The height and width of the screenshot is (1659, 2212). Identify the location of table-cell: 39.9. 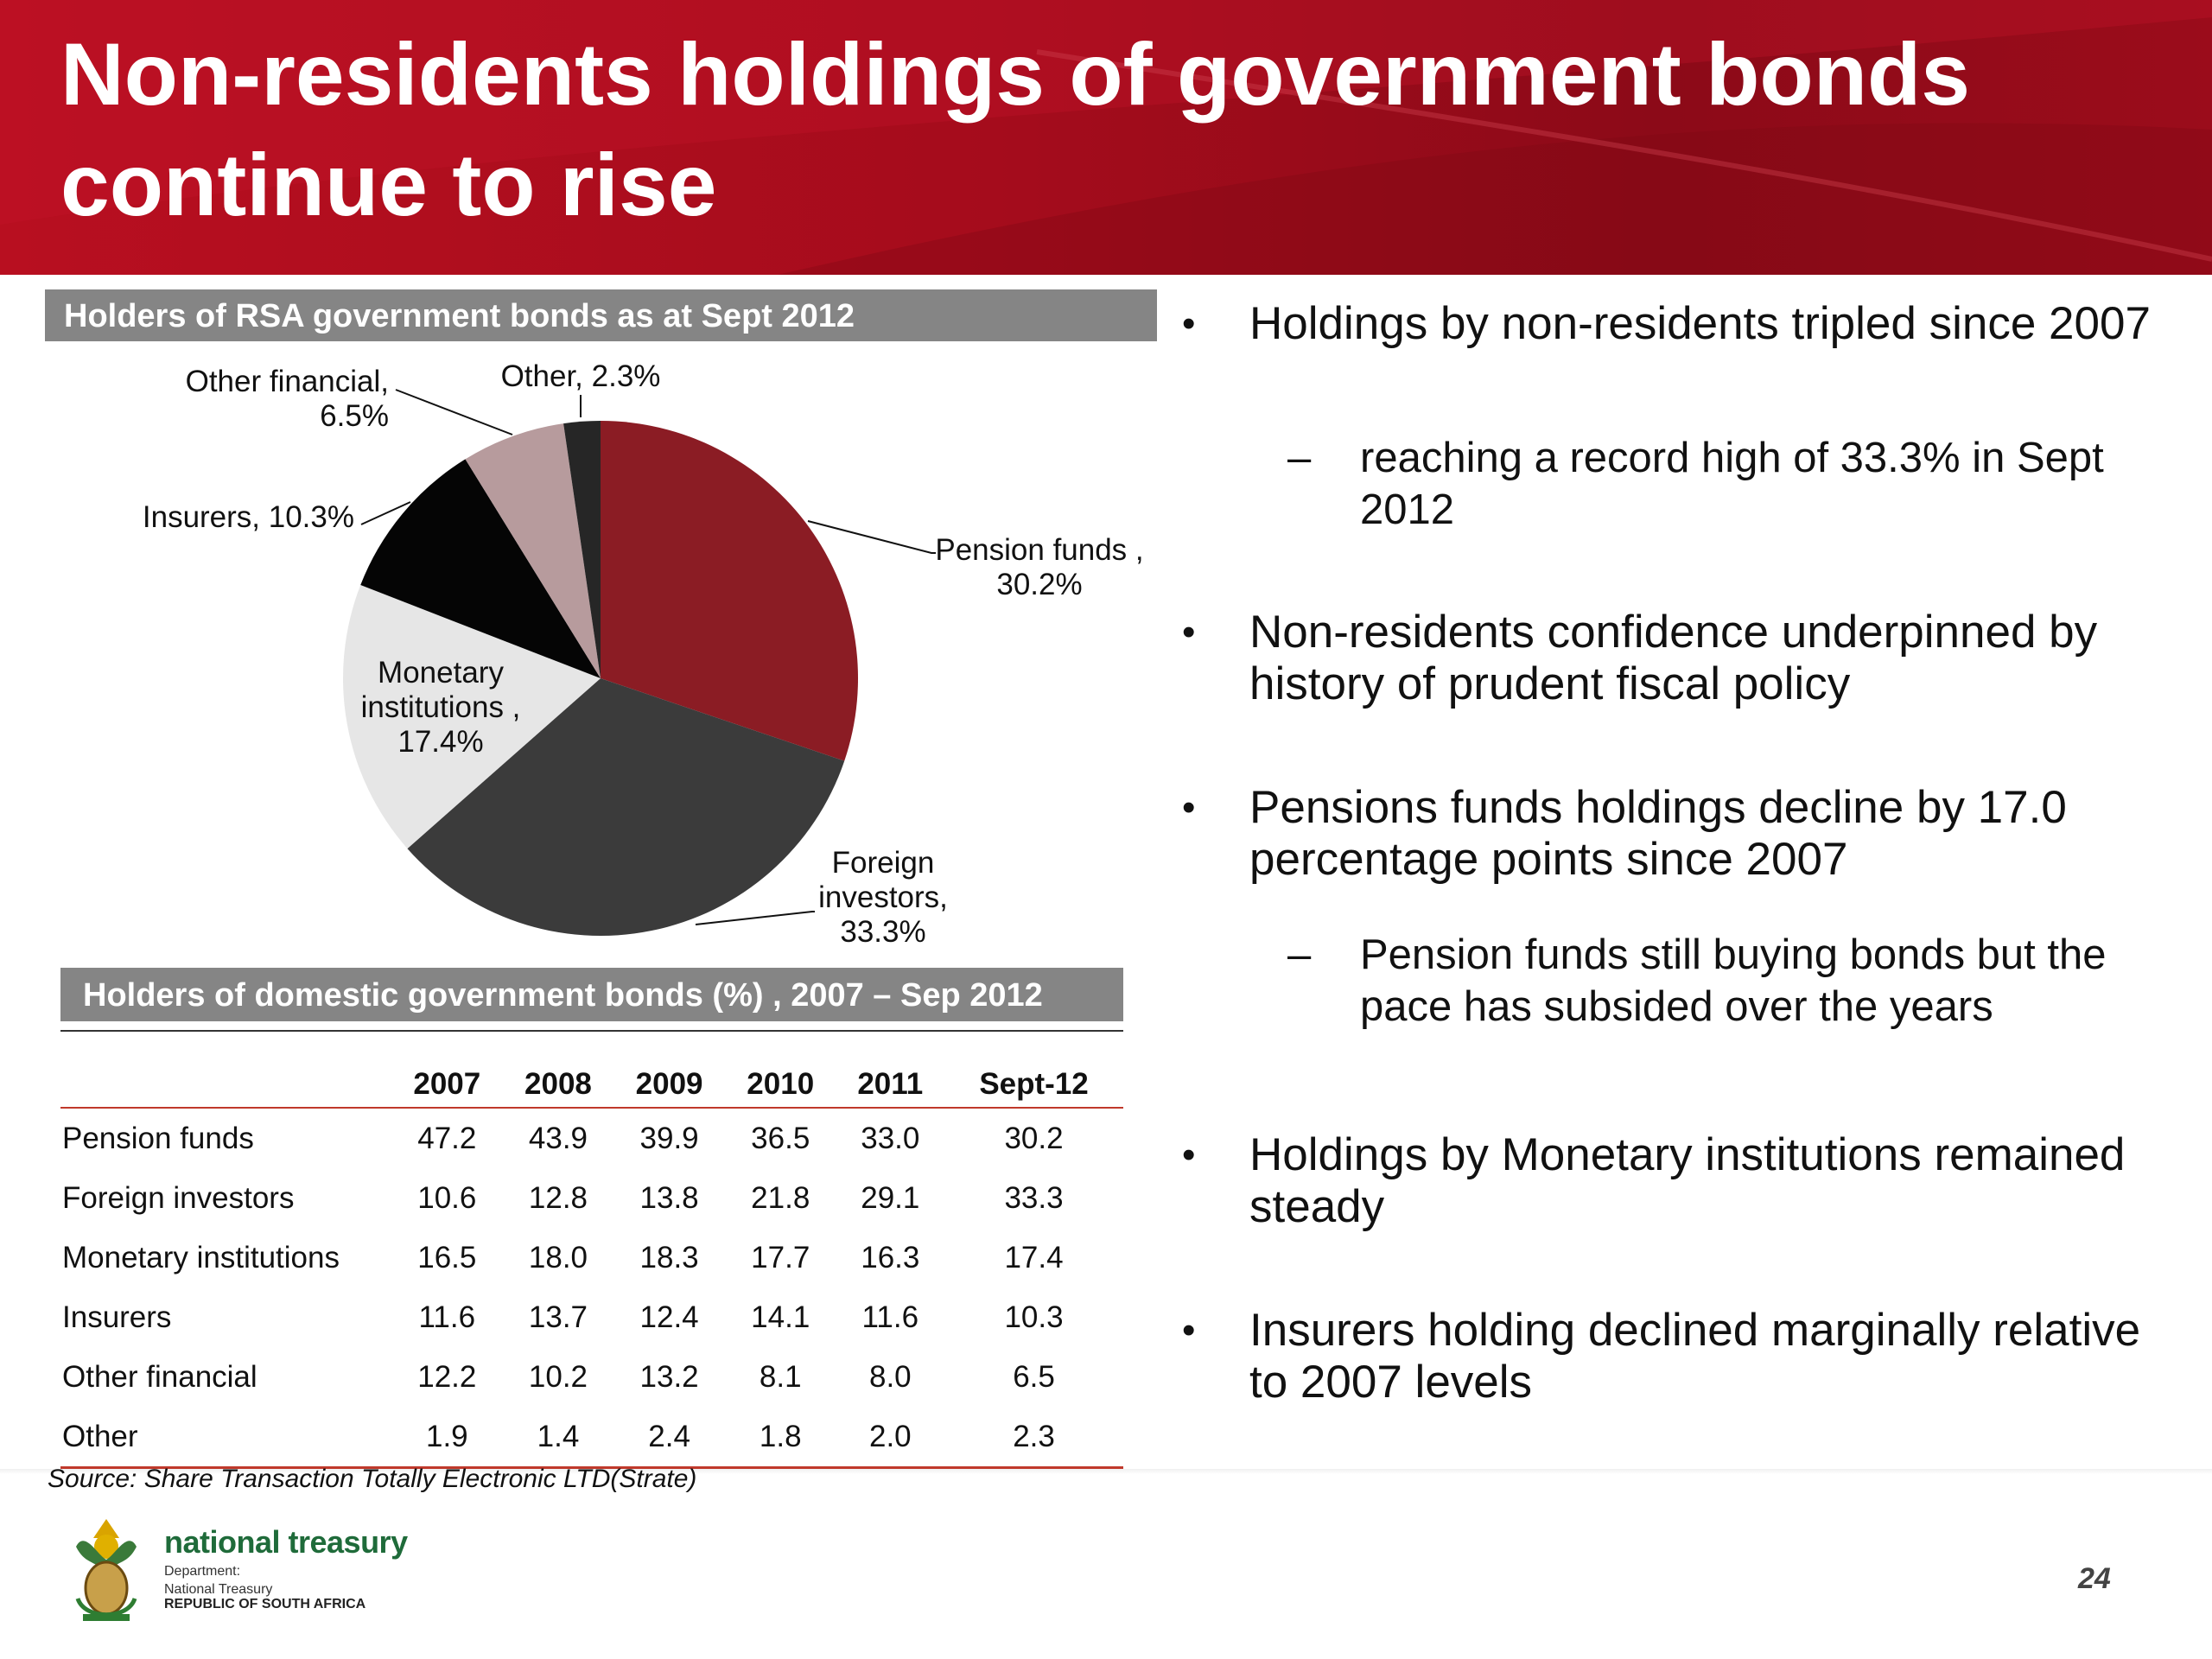
(669, 1138).